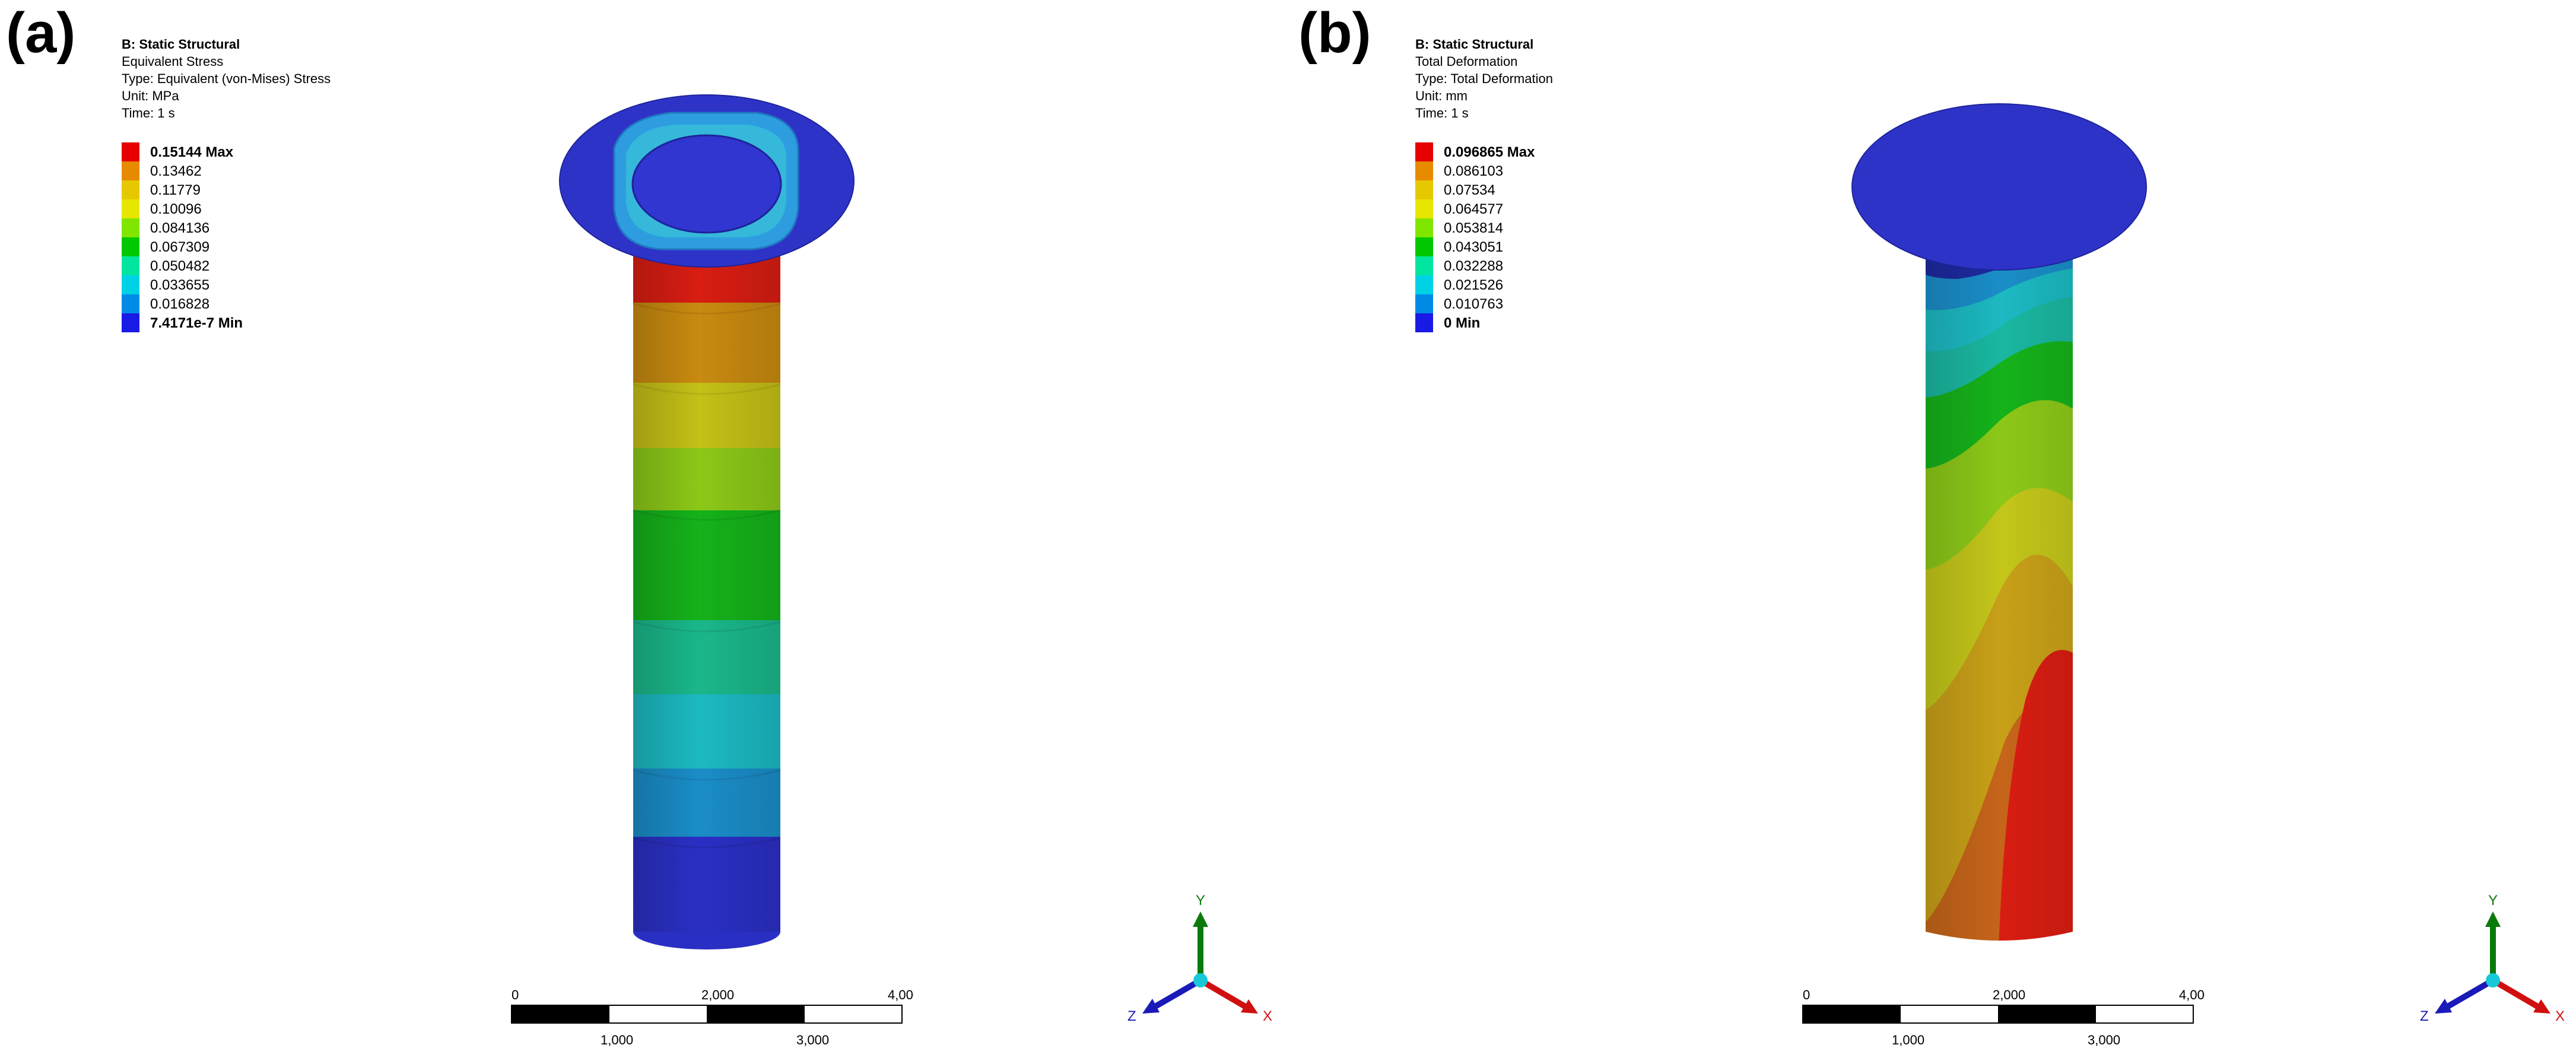  What do you see at coordinates (1474, 171) in the screenshot?
I see `legend-value: 0.086103` at bounding box center [1474, 171].